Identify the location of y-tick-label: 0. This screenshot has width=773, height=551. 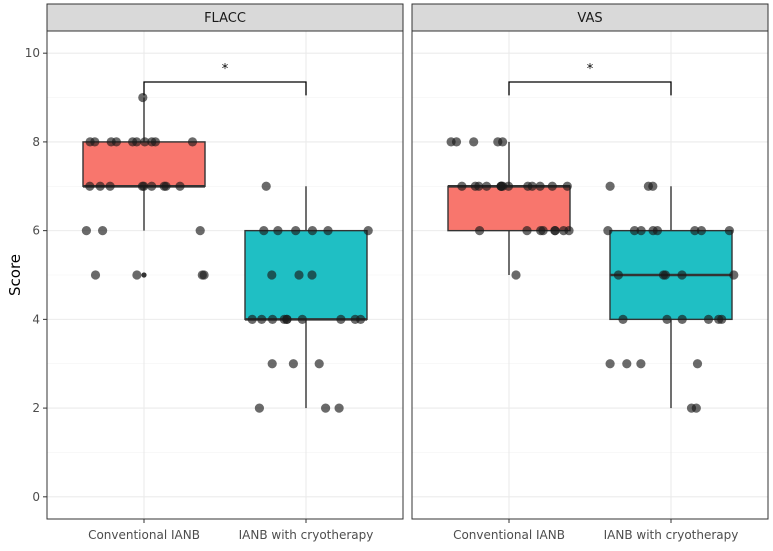
(36, 497).